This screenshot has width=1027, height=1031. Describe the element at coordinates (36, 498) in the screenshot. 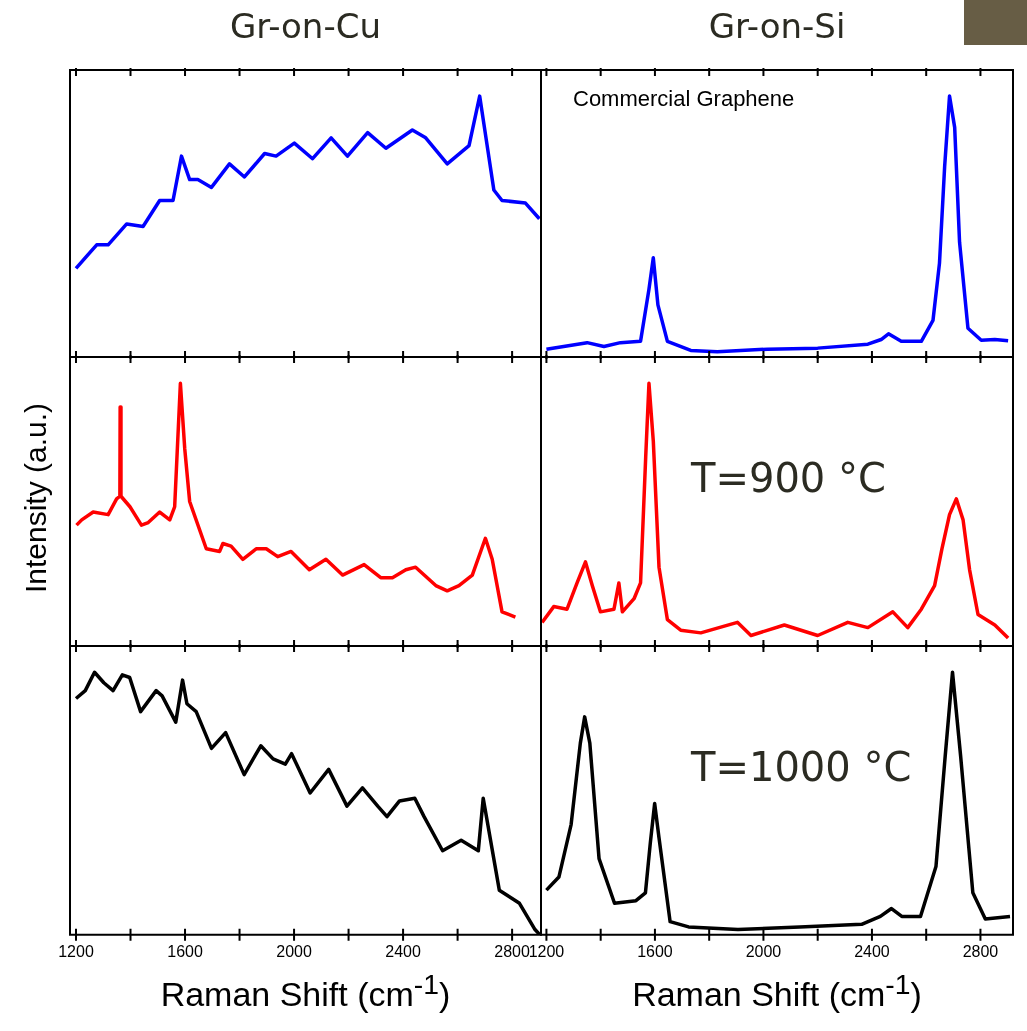

I see `y-axis-title: Intensity (a.u.)` at that location.